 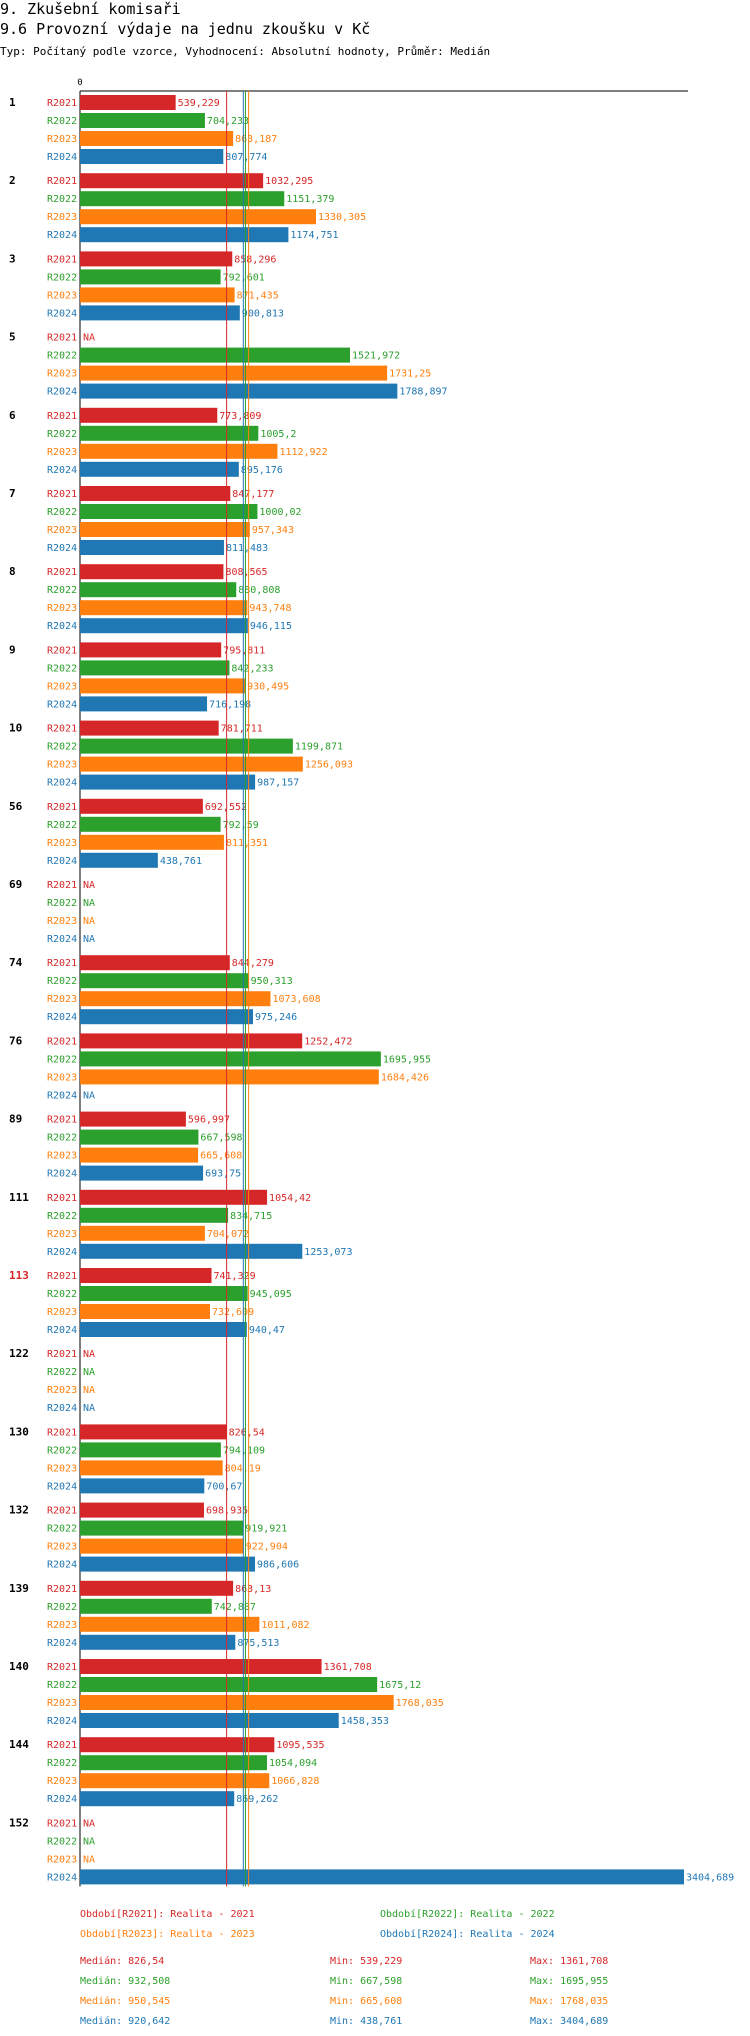 What do you see at coordinates (366, 2001) in the screenshot?
I see `stat-min: Min: 665,608` at bounding box center [366, 2001].